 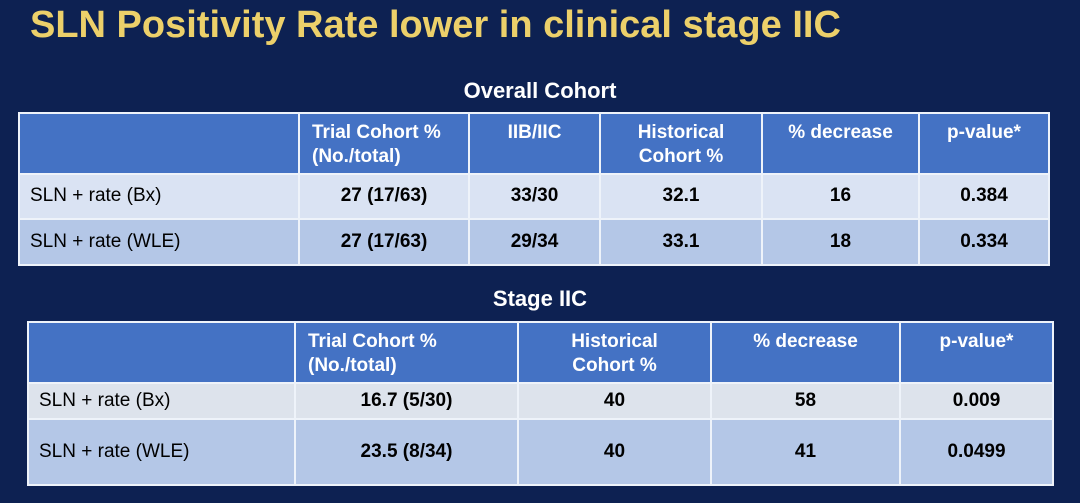 What do you see at coordinates (984, 196) in the screenshot?
I see `cell-p-value: 0.384` at bounding box center [984, 196].